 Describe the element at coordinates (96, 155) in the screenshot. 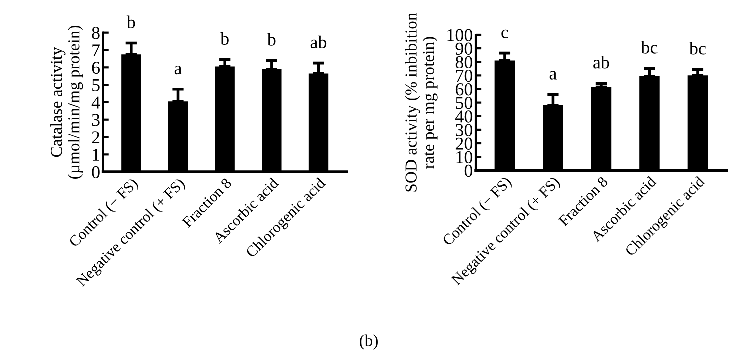

I see `y-tick-label: 1` at that location.